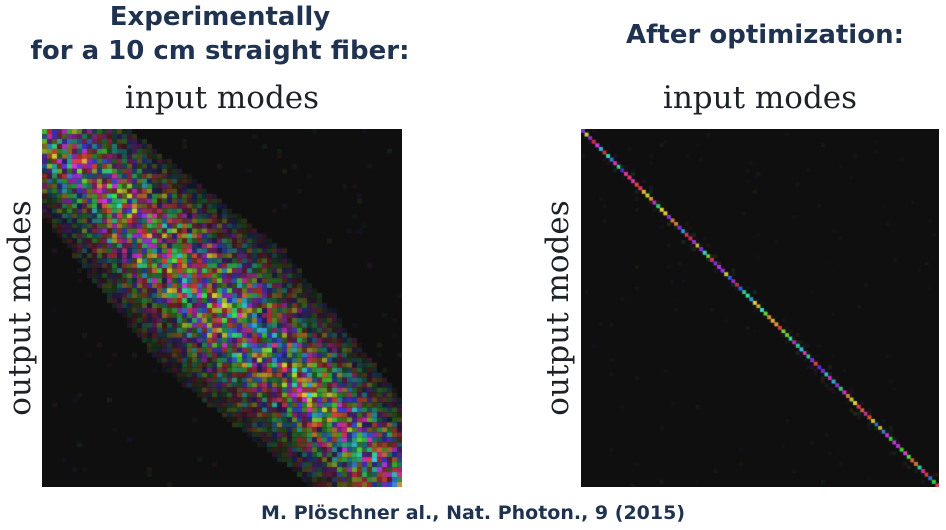 This screenshot has height=530, width=946. I want to click on right-x-axis-label: input modes, so click(760, 98).